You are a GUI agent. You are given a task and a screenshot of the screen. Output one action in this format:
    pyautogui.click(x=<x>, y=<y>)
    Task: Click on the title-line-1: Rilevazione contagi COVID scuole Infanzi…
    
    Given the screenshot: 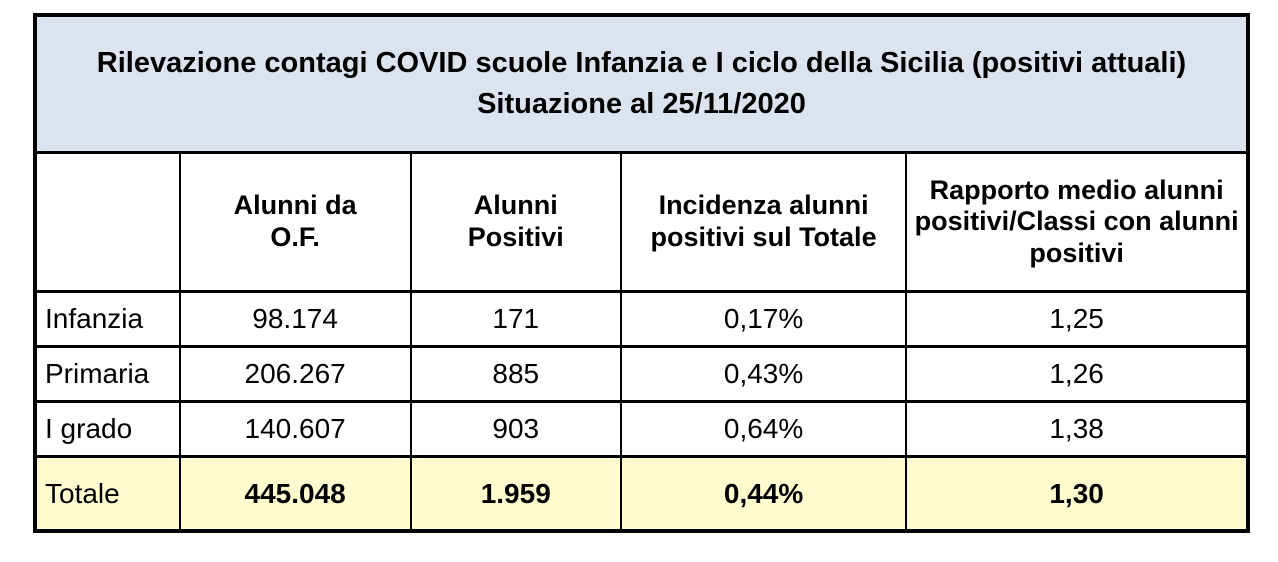 What is the action you would take?
    pyautogui.click(x=641, y=63)
    